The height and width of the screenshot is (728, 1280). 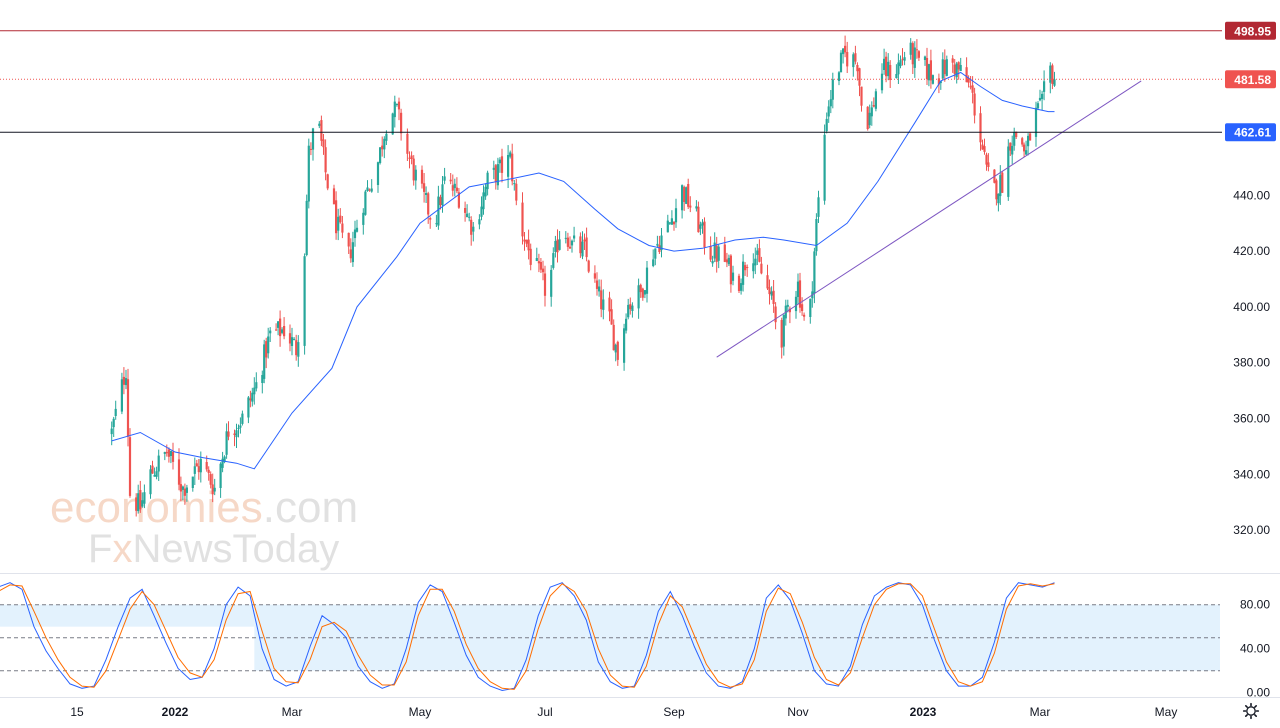 I want to click on level-label-box, so click(x=1250, y=79).